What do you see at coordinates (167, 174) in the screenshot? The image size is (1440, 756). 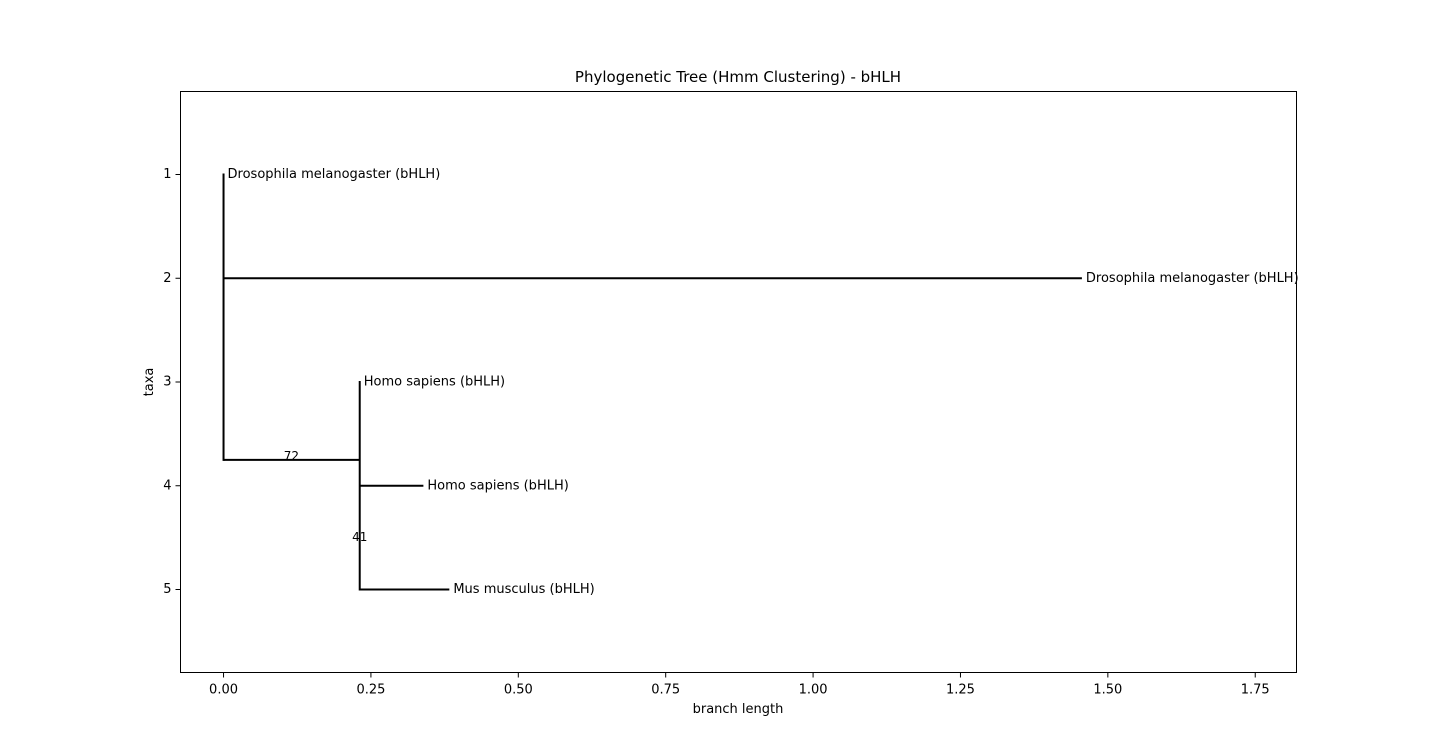 I see `y-tick-label: 1` at bounding box center [167, 174].